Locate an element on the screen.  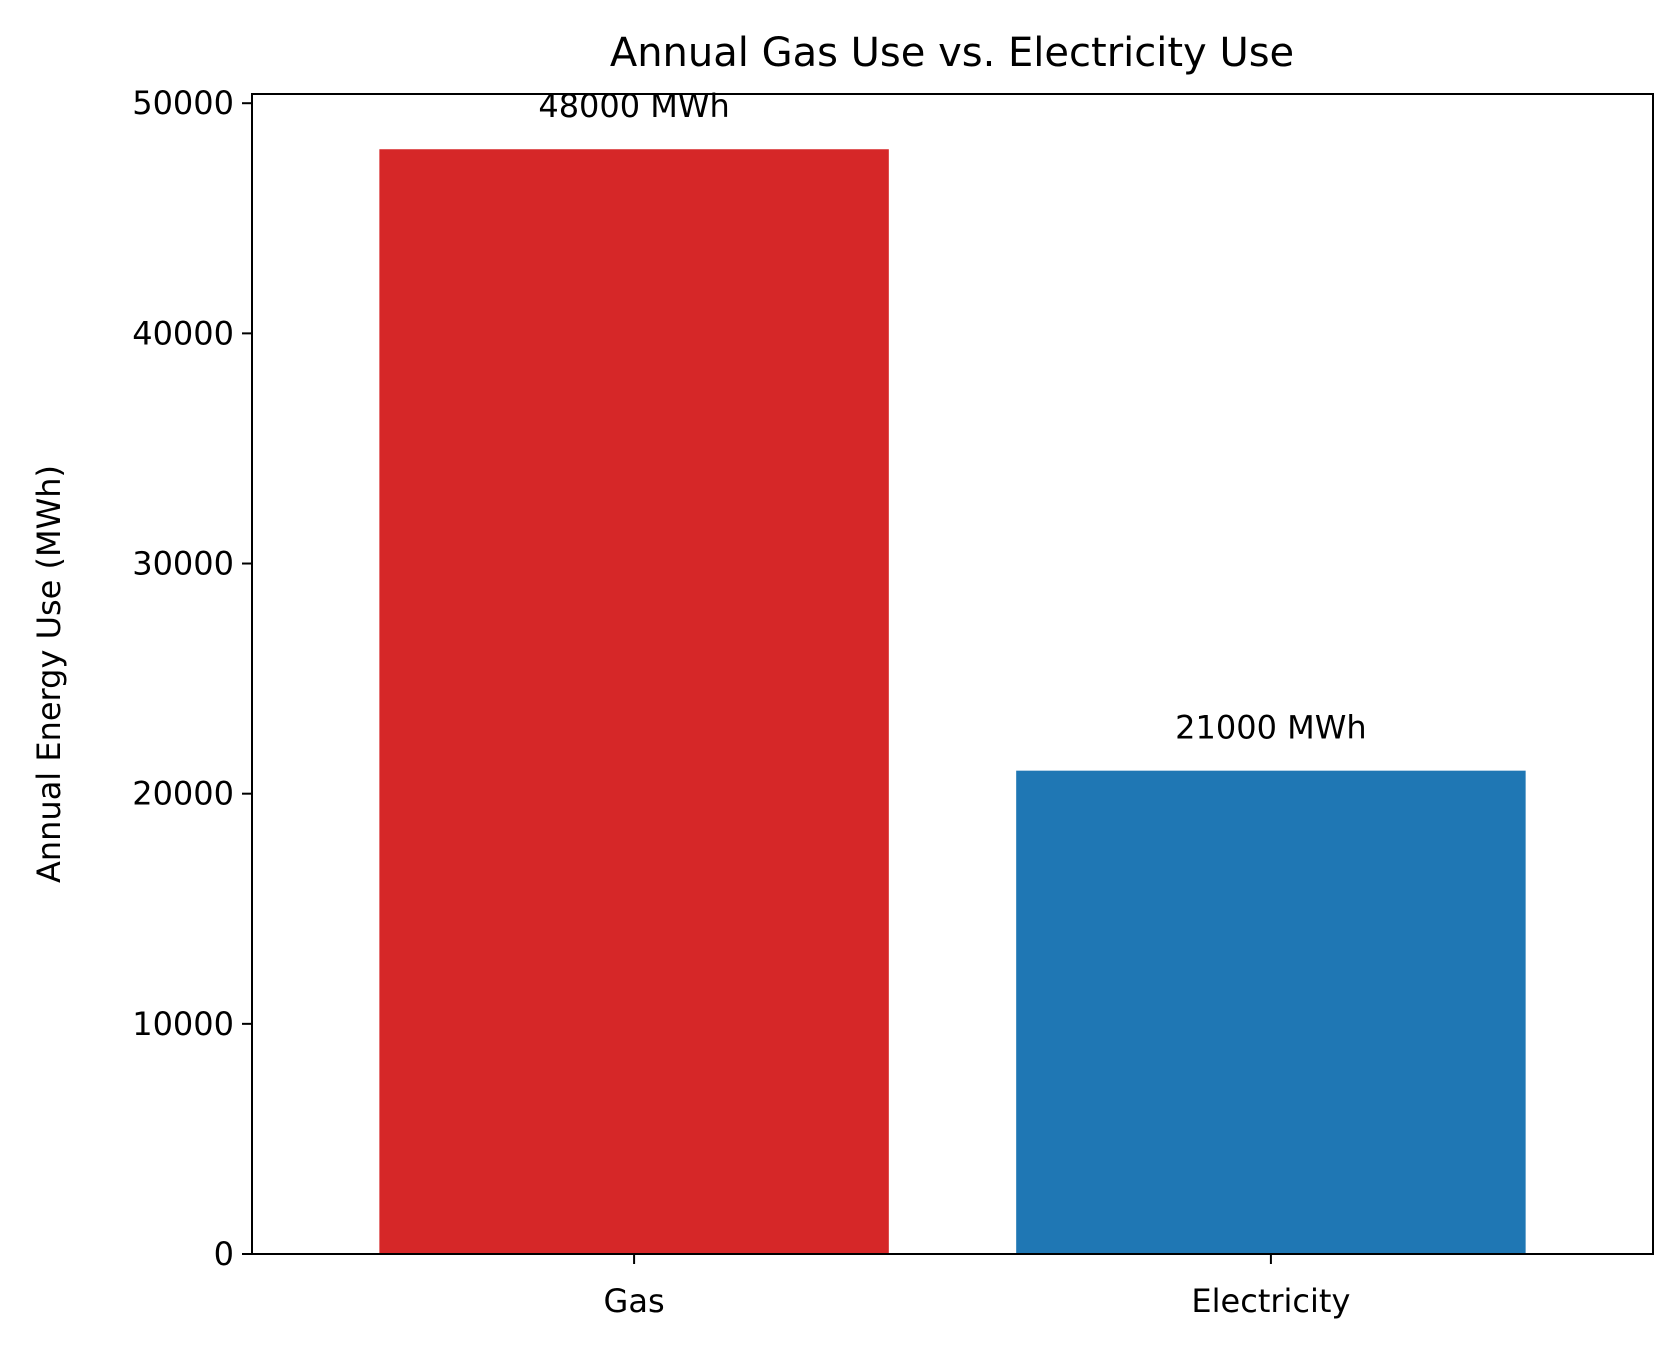
y-tick-label-10000: 10000 is located at coordinates (183, 1024).